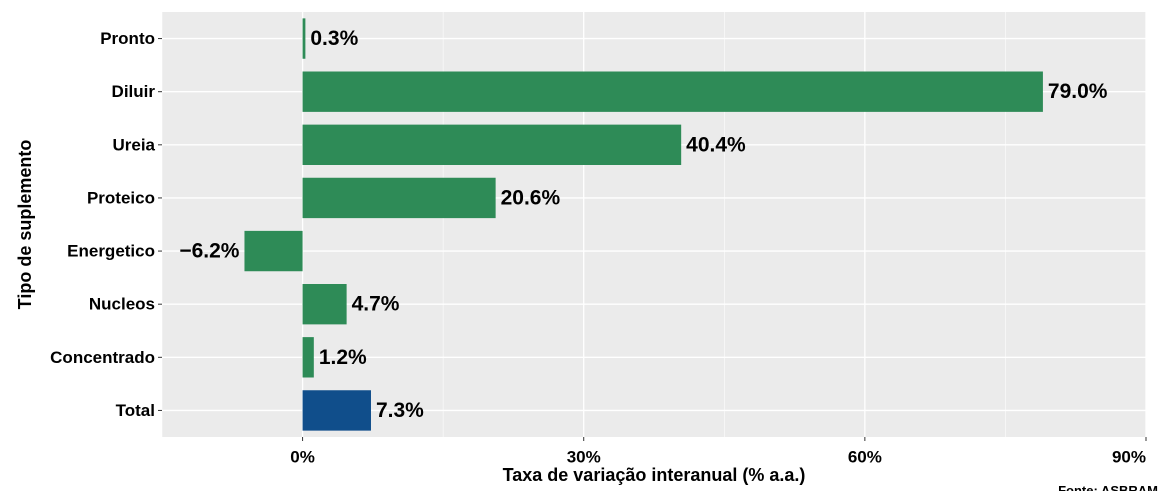 The width and height of the screenshot is (1160, 496). I want to click on x-axis-title: Taxa de variação interanual (% a.a.), so click(654, 475).